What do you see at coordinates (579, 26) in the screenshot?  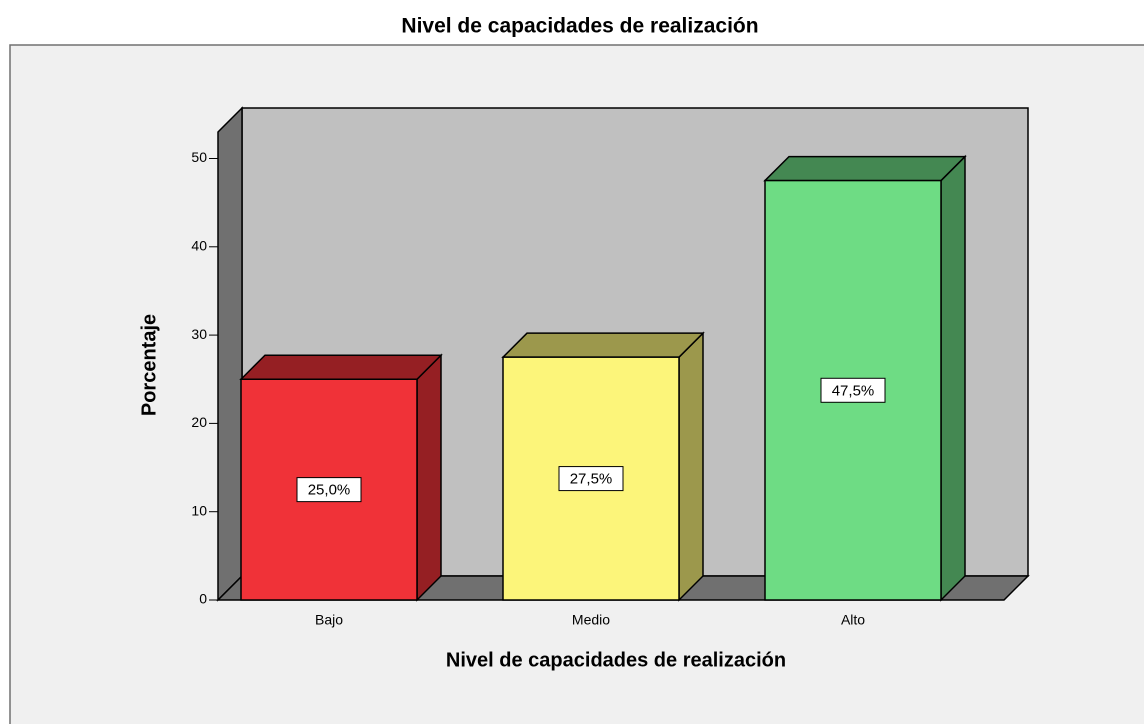 I see `chart-title: Nivel de capacidades de realización` at bounding box center [579, 26].